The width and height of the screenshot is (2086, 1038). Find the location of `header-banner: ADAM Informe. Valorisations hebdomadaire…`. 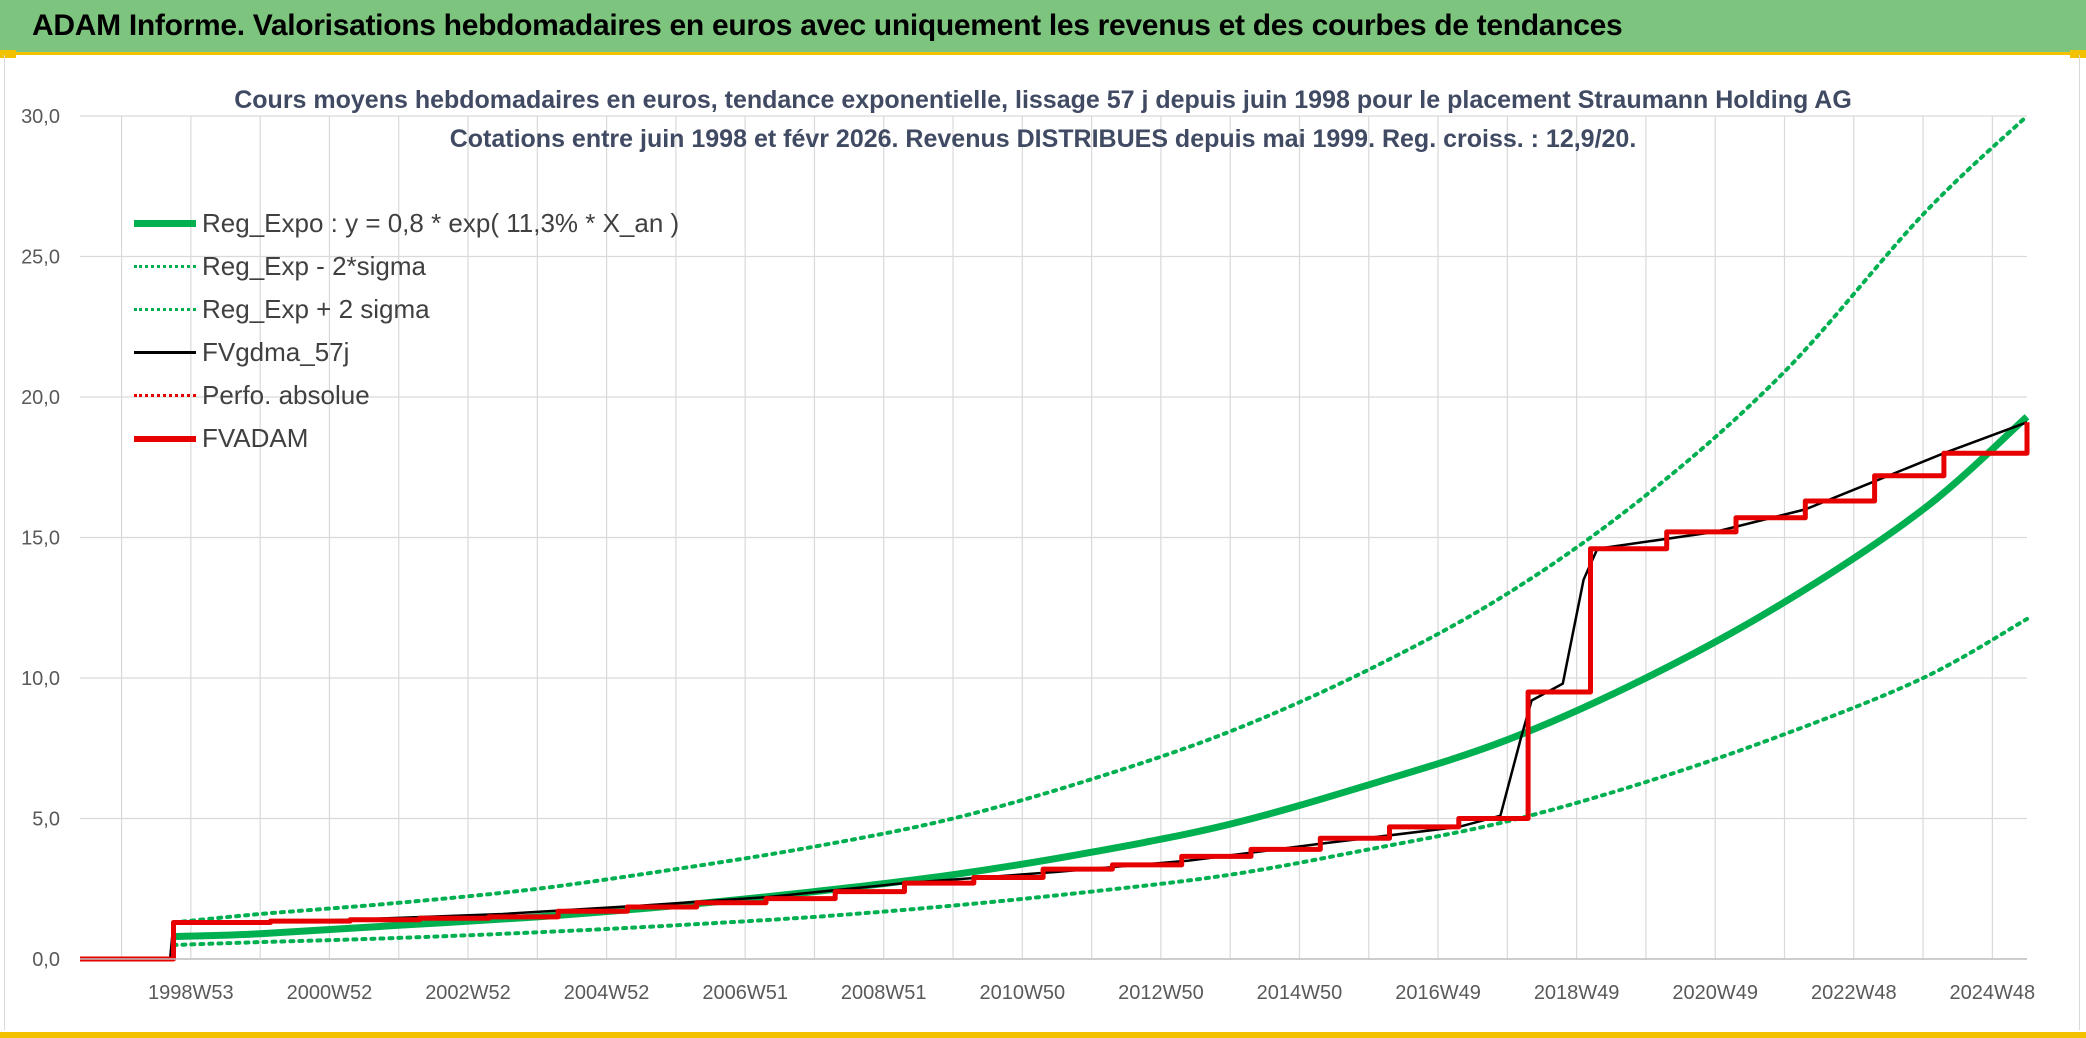

header-banner: ADAM Informe. Valorisations hebdomadaire… is located at coordinates (1043, 27).